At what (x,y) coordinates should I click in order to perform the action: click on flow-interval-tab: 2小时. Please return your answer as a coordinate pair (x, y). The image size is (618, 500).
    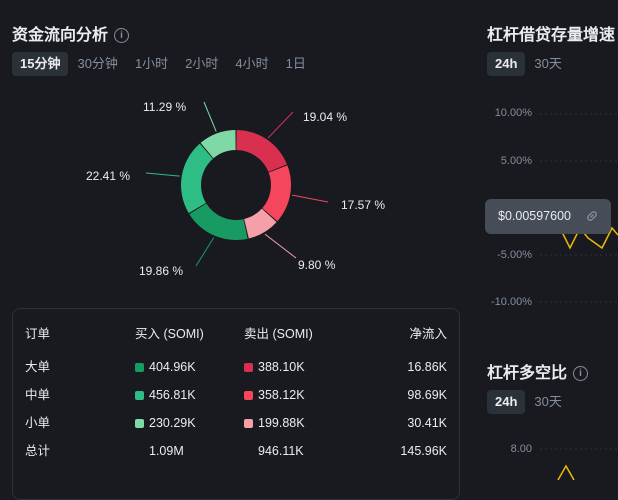
    Looking at the image, I should click on (202, 63).